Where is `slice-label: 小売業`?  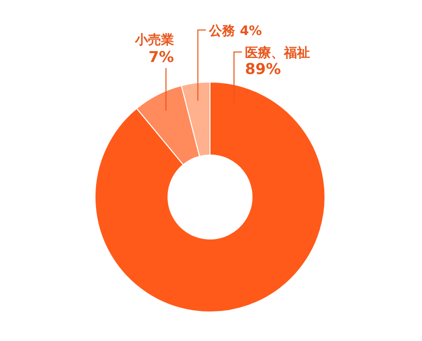
slice-label: 小売業 is located at coordinates (154, 40).